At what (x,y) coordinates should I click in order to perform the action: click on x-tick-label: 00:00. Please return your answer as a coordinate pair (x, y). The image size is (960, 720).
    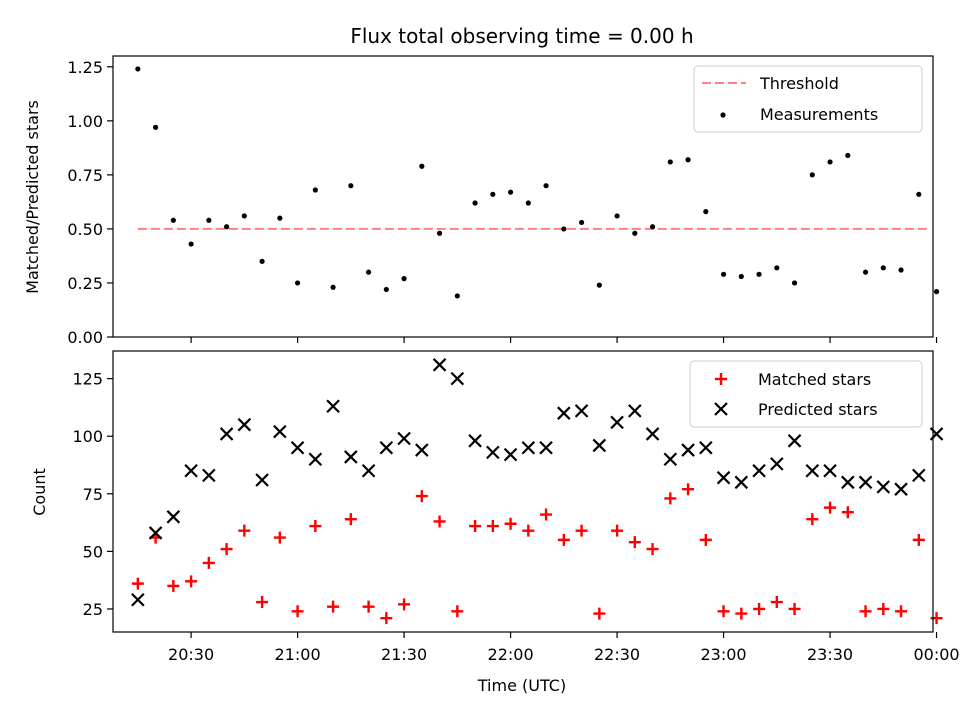
    Looking at the image, I should click on (936, 654).